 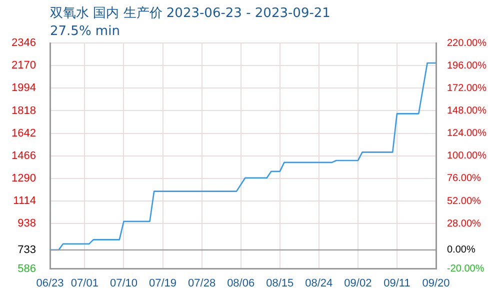 What do you see at coordinates (467, 134) in the screenshot?
I see `y2-tick-label: 124.00%` at bounding box center [467, 134].